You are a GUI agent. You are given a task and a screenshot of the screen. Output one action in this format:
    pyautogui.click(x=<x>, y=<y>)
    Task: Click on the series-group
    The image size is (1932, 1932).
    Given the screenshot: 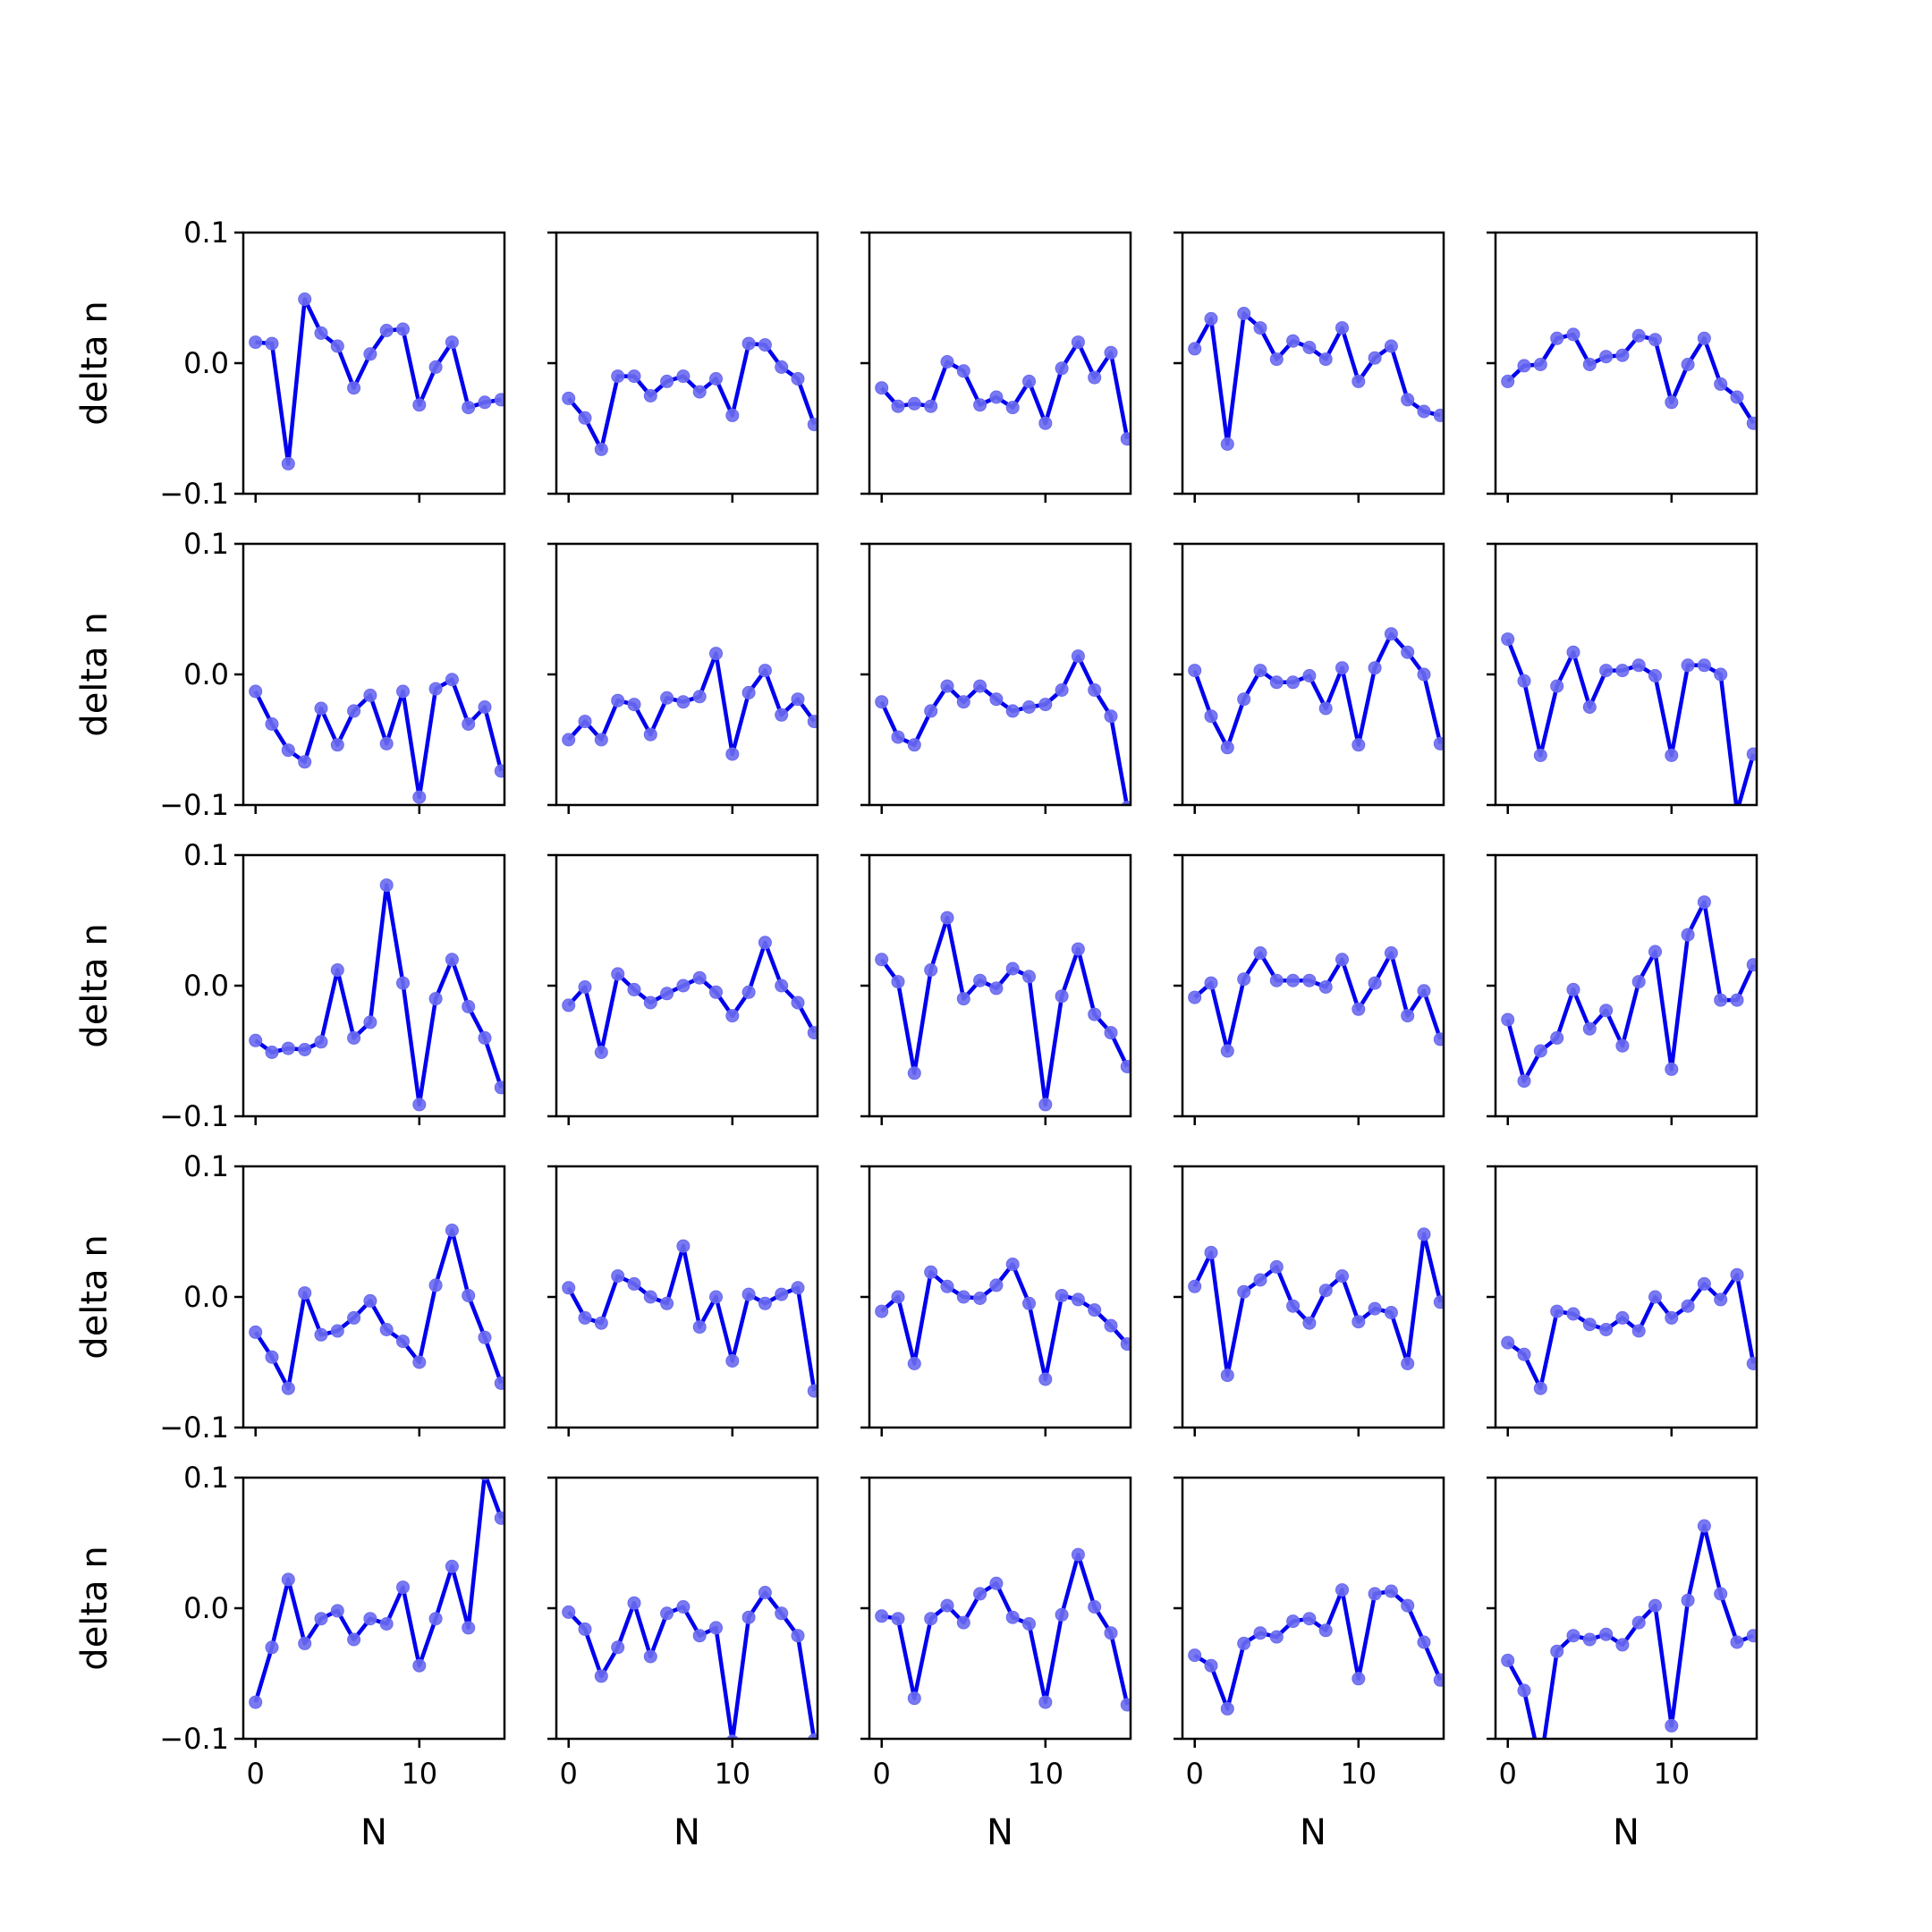 What is the action you would take?
    pyautogui.click(x=376, y=381)
    